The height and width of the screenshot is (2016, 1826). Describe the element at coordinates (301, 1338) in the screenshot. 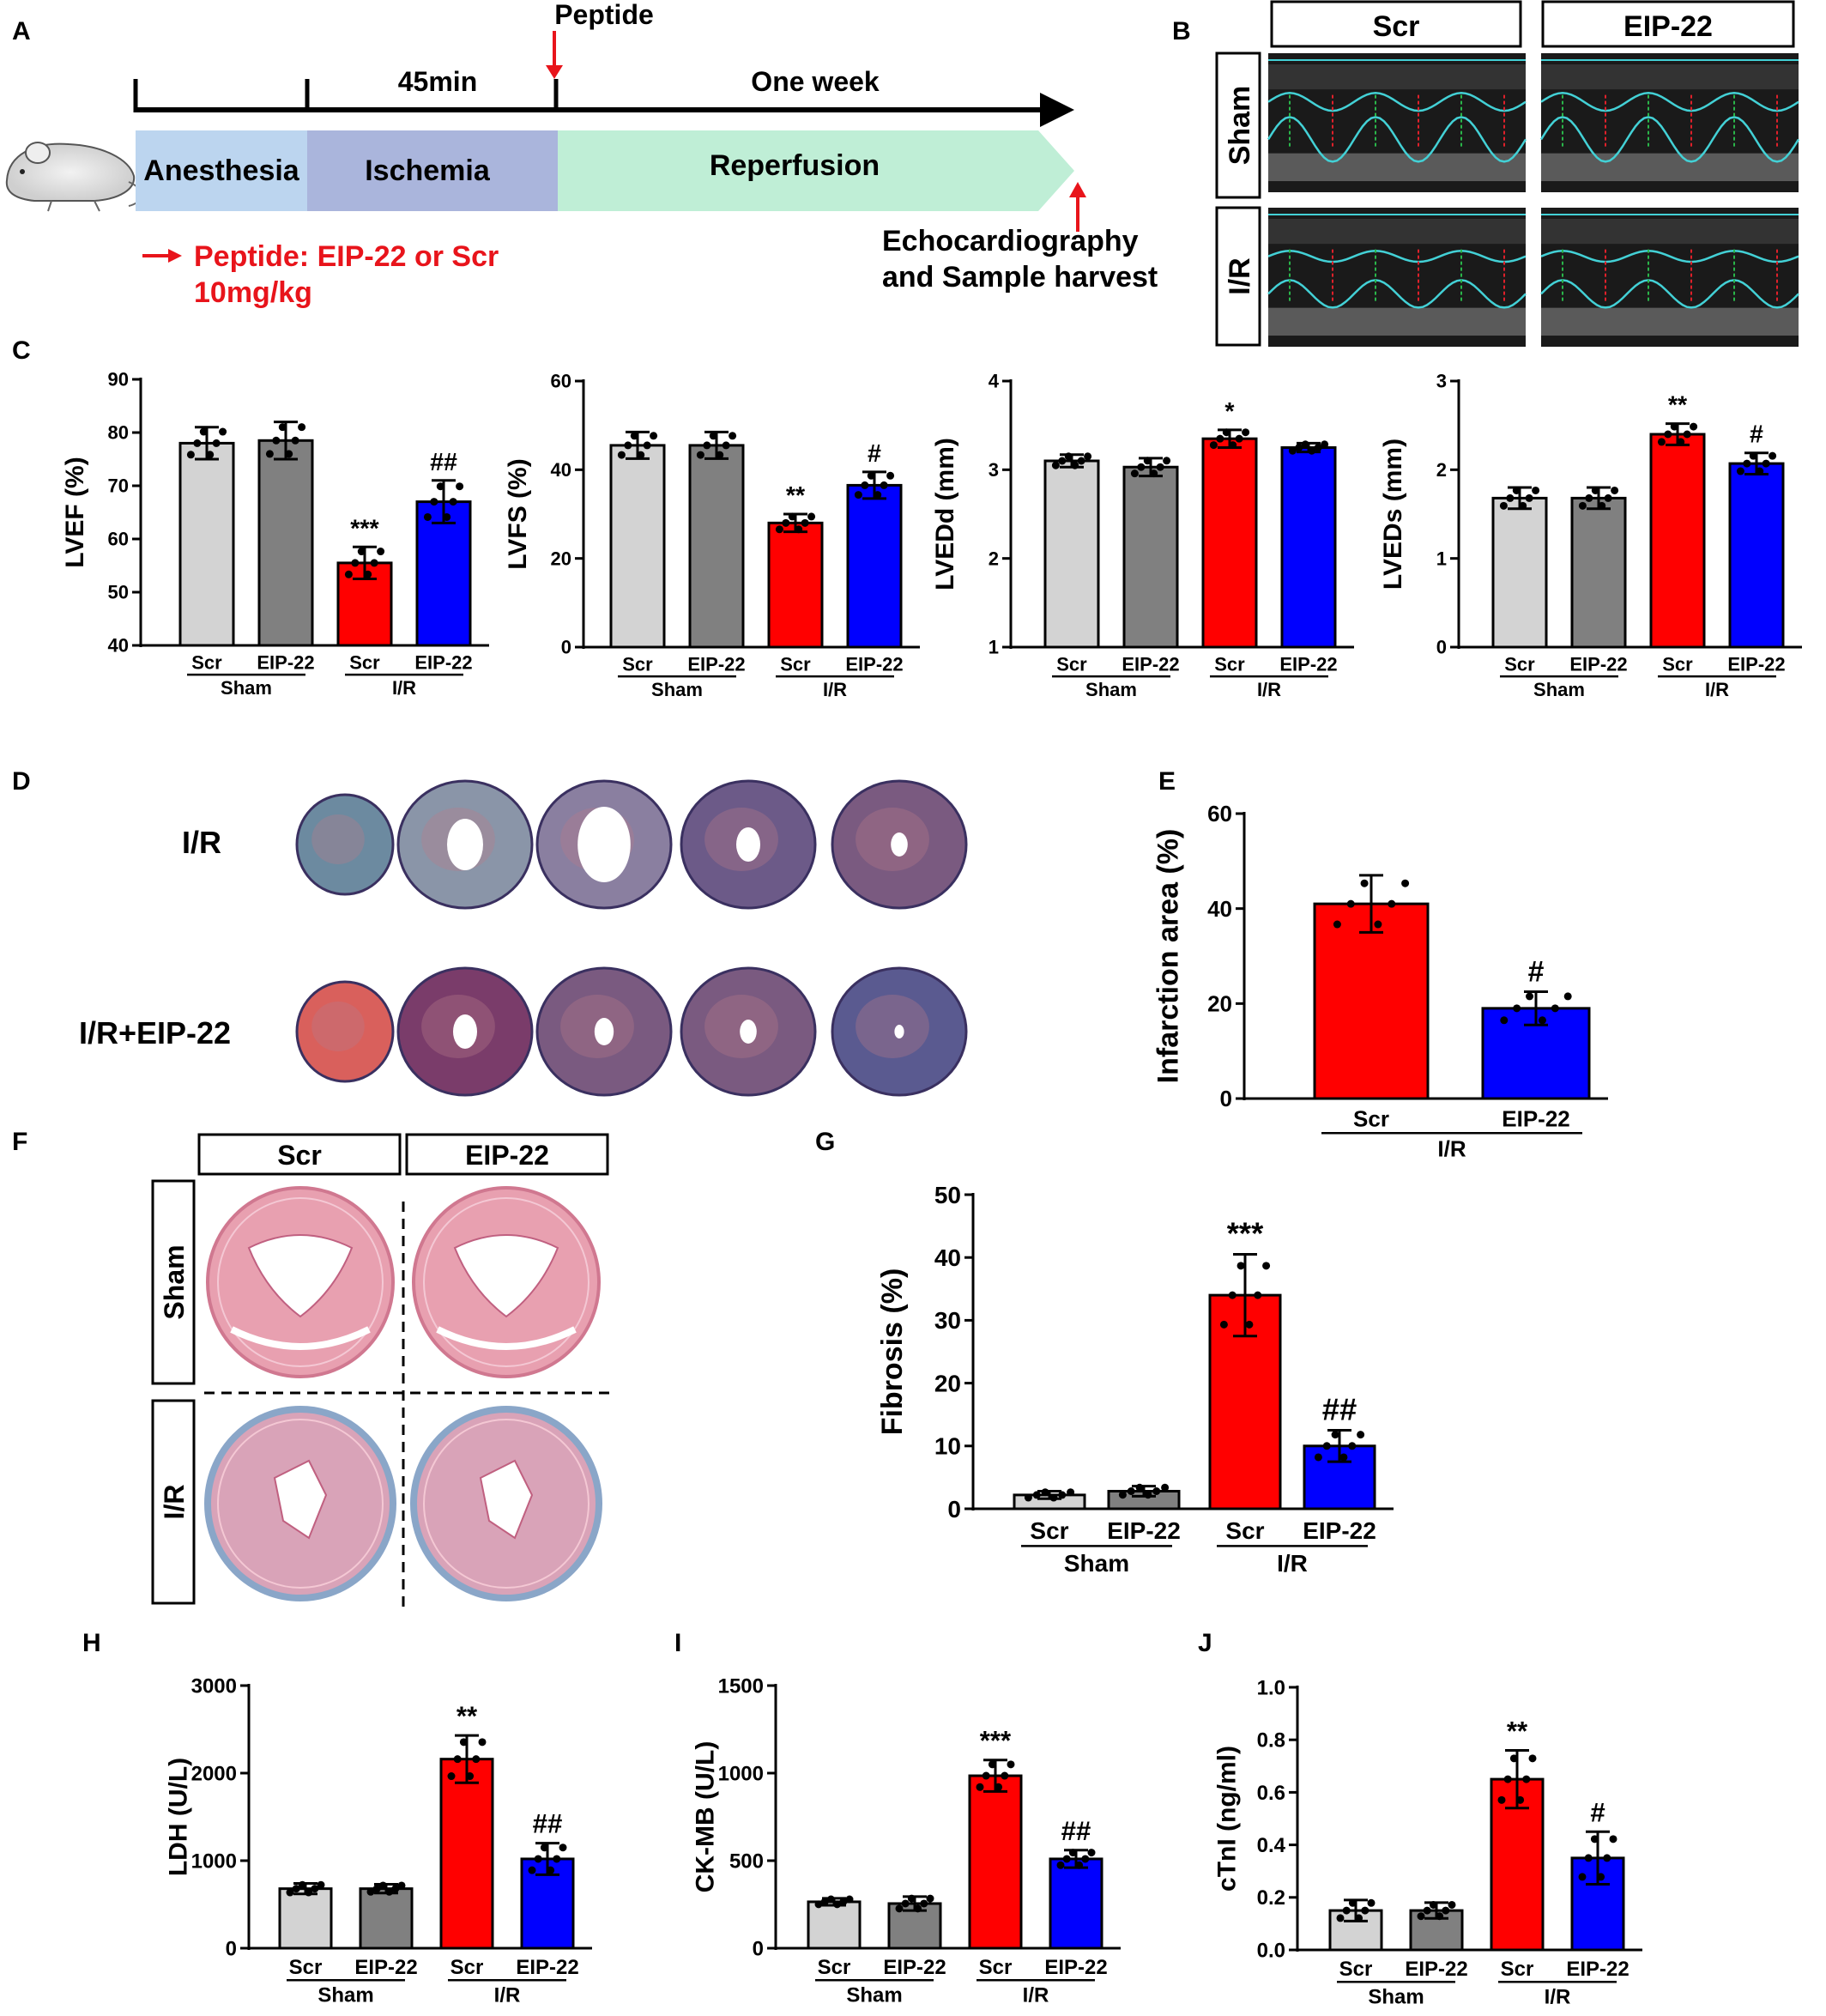

I see `histology-lumen` at that location.